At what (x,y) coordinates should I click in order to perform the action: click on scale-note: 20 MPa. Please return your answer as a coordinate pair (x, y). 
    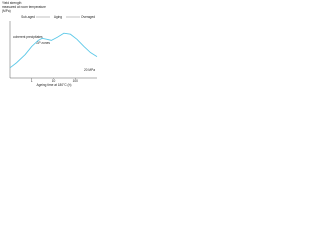
    Looking at the image, I should click on (89, 70).